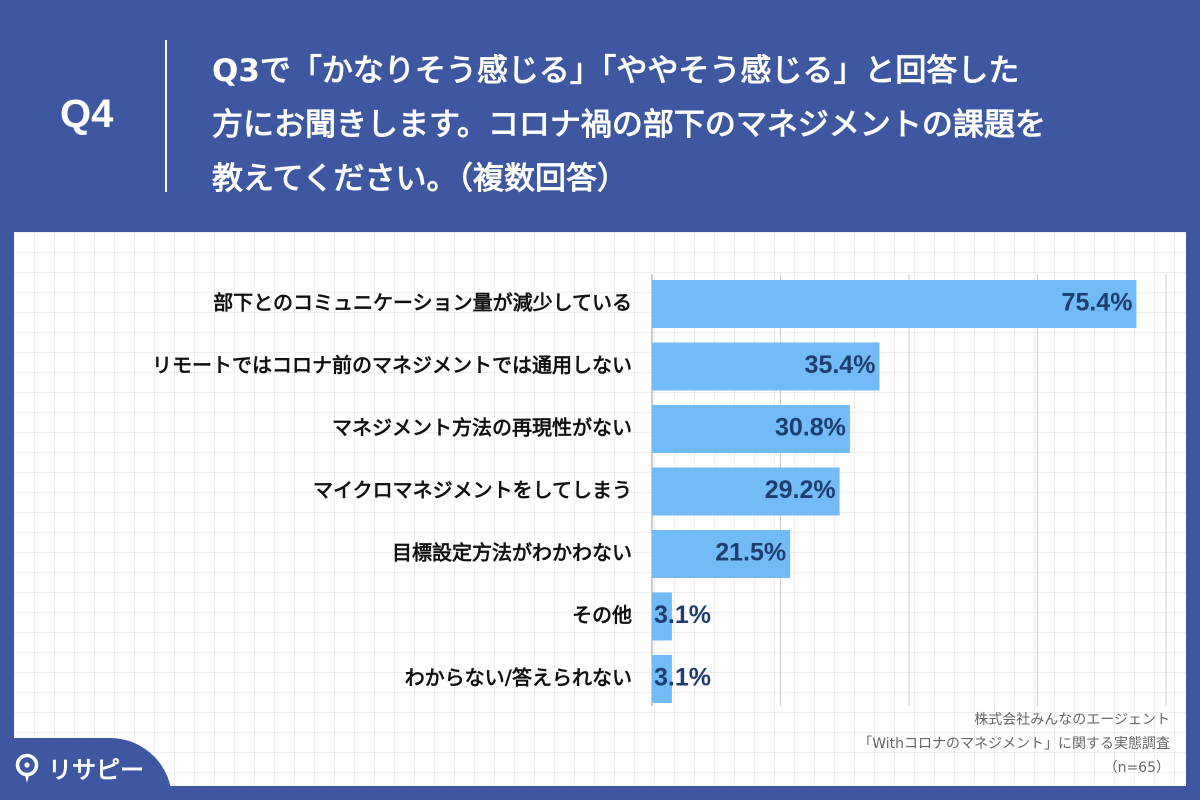 The image size is (1200, 800). What do you see at coordinates (422, 303) in the screenshot?
I see `category-label: 部下とのコミュニケーション量が減少している` at bounding box center [422, 303].